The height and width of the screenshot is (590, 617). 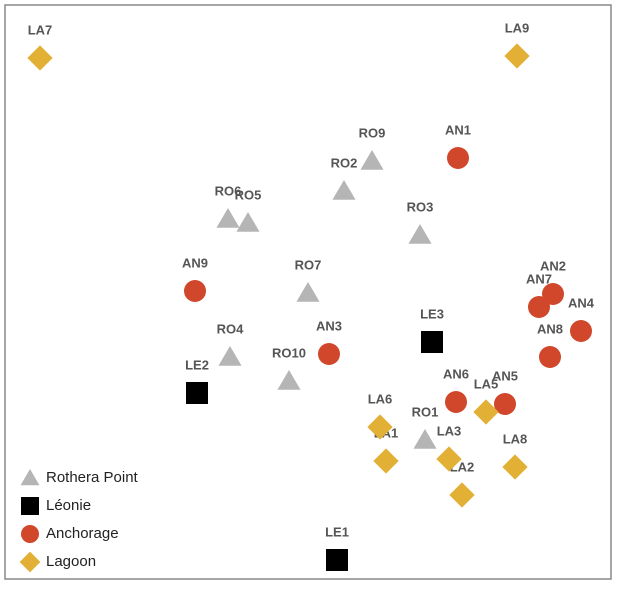 I want to click on point-label: AN1, so click(x=458, y=129).